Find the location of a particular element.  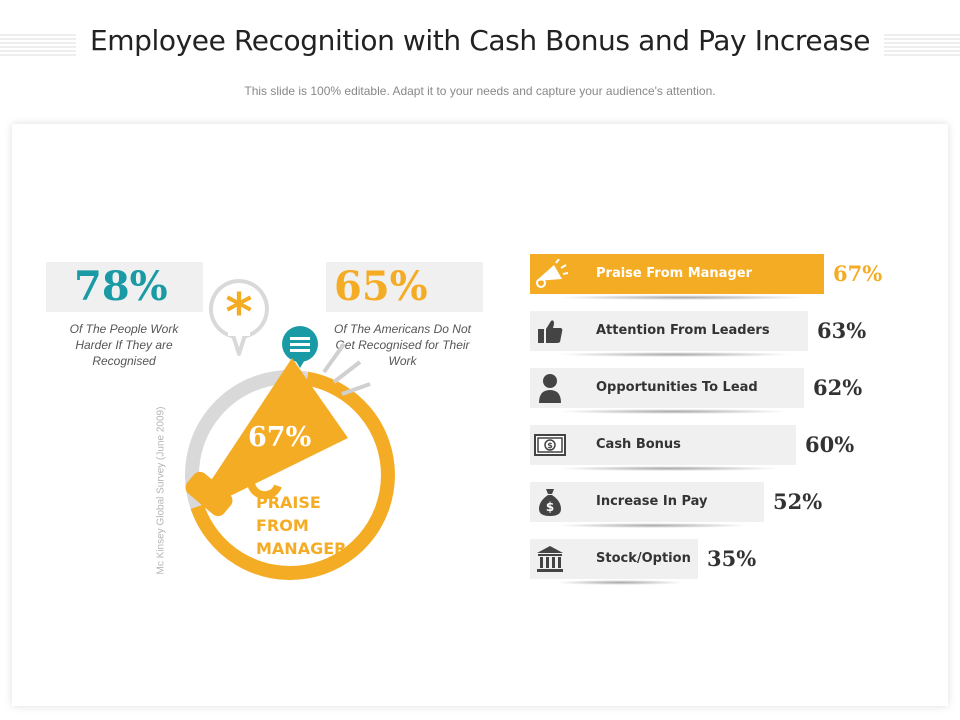

row-label: Opportunities To Lead is located at coordinates (677, 387).